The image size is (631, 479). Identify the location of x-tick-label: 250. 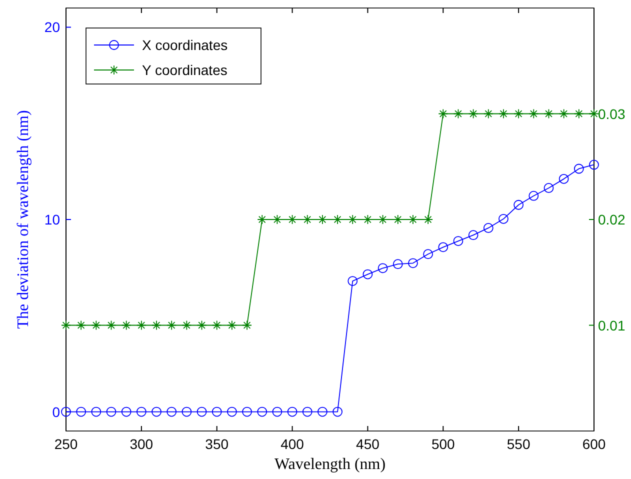
(66, 444).